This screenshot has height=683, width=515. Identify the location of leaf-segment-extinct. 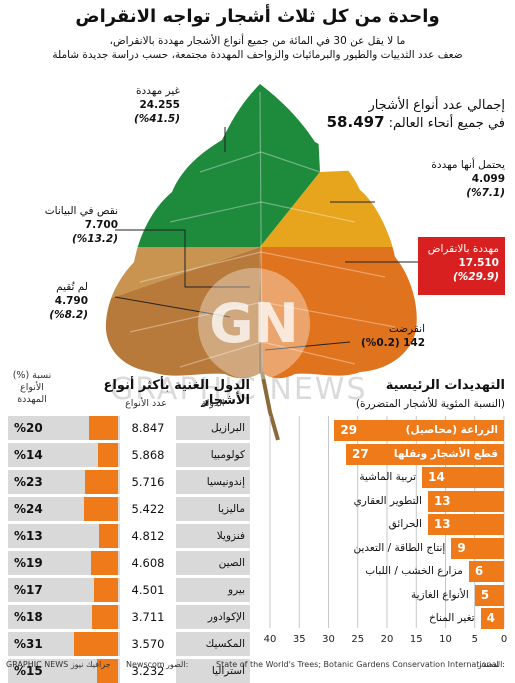
(261, 313).